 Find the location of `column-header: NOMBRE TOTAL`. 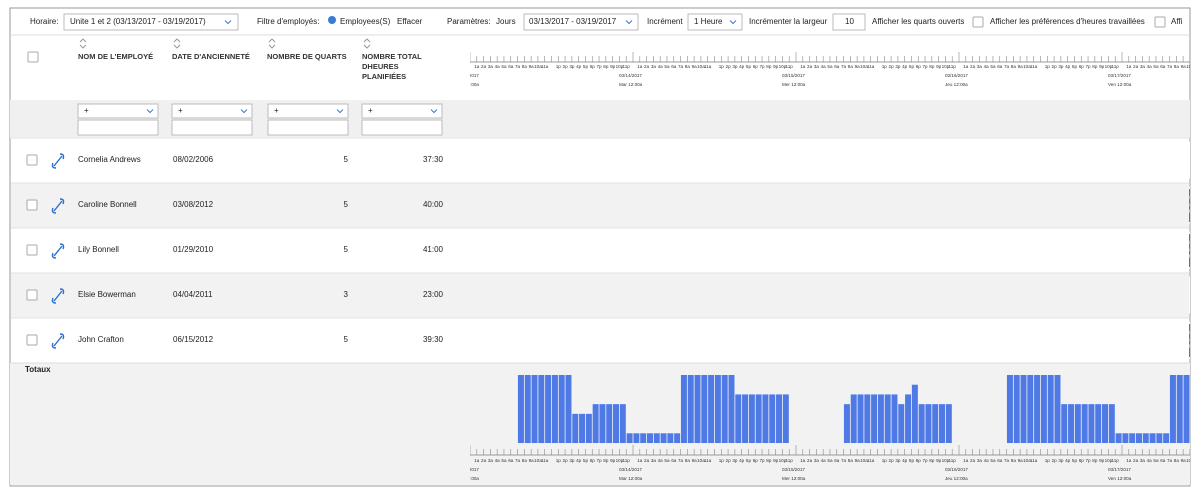

column-header: NOMBRE TOTAL is located at coordinates (392, 56).